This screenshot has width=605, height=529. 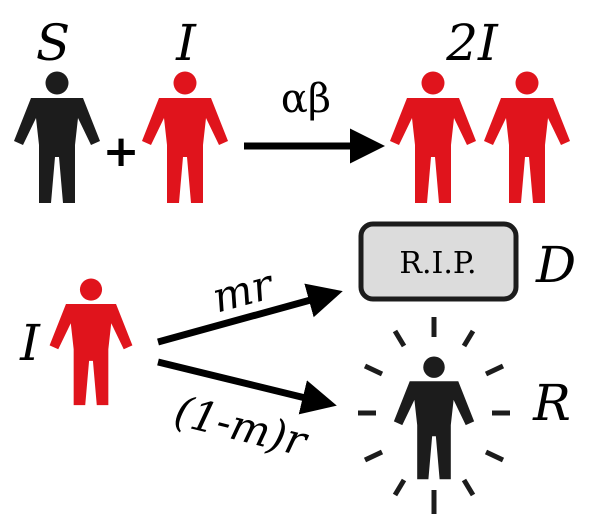 I want to click on tombstone-box, so click(x=438, y=261).